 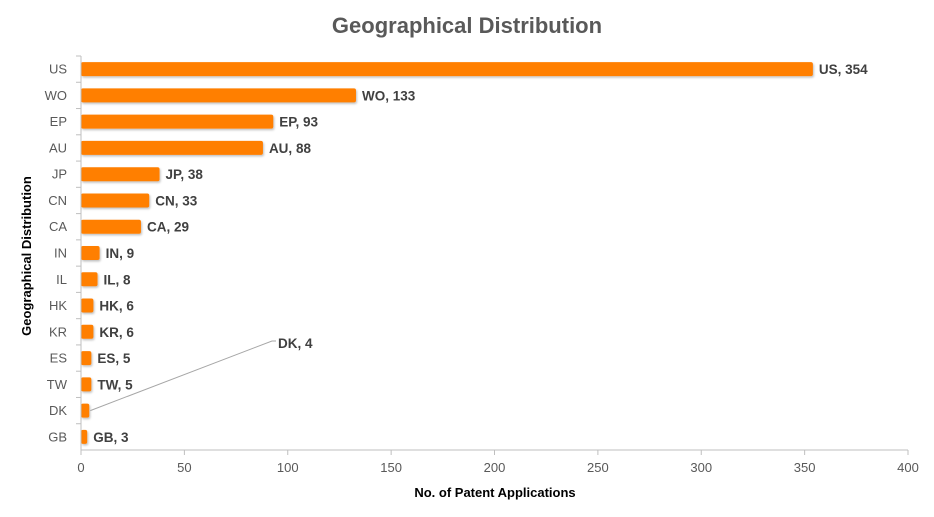 What do you see at coordinates (120, 174) in the screenshot?
I see `bar-jp` at bounding box center [120, 174].